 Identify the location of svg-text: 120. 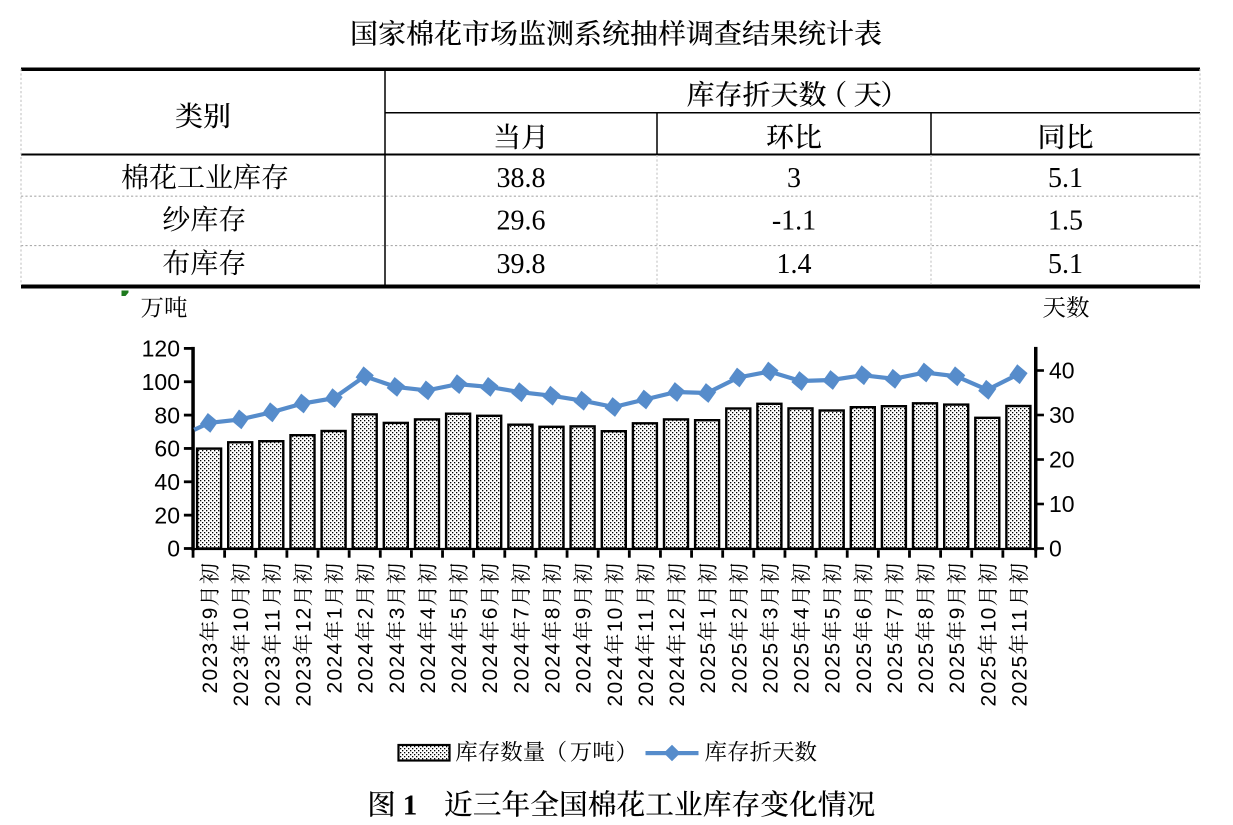
(161, 349).